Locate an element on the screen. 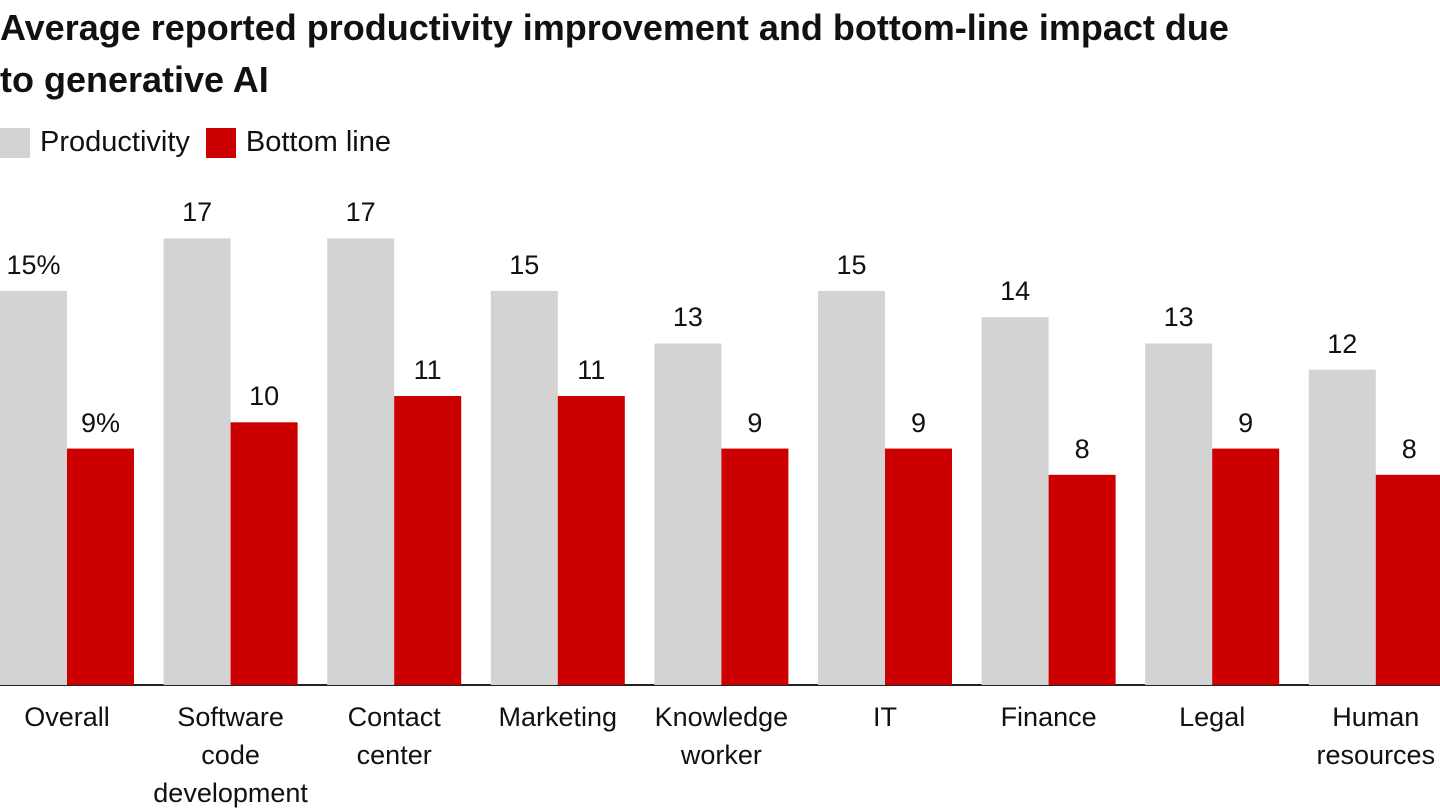 This screenshot has height=812, width=1440. value-label: 9% is located at coordinates (100, 422).